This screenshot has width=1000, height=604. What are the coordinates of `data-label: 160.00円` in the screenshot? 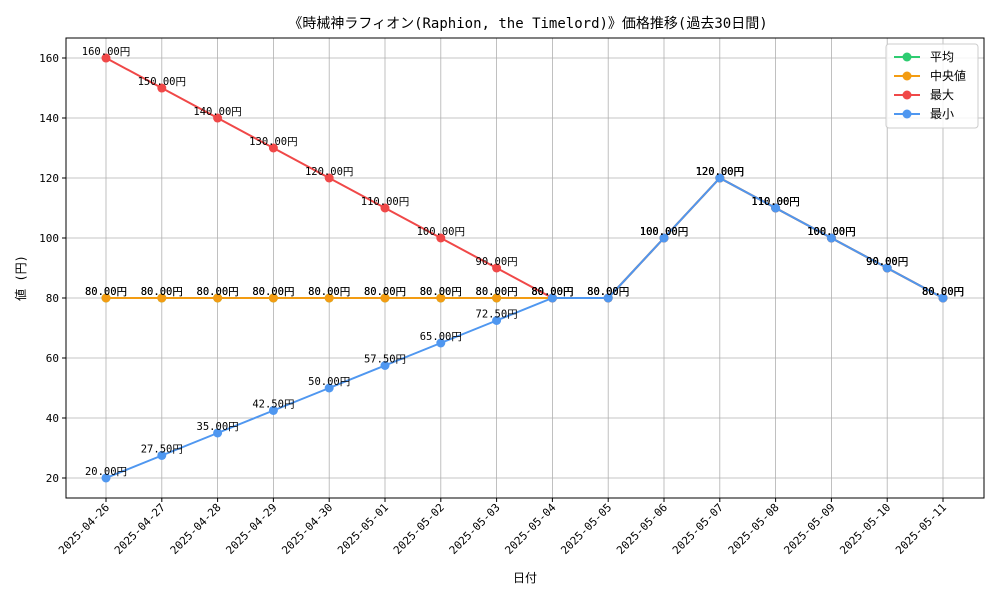 It's located at (106, 52).